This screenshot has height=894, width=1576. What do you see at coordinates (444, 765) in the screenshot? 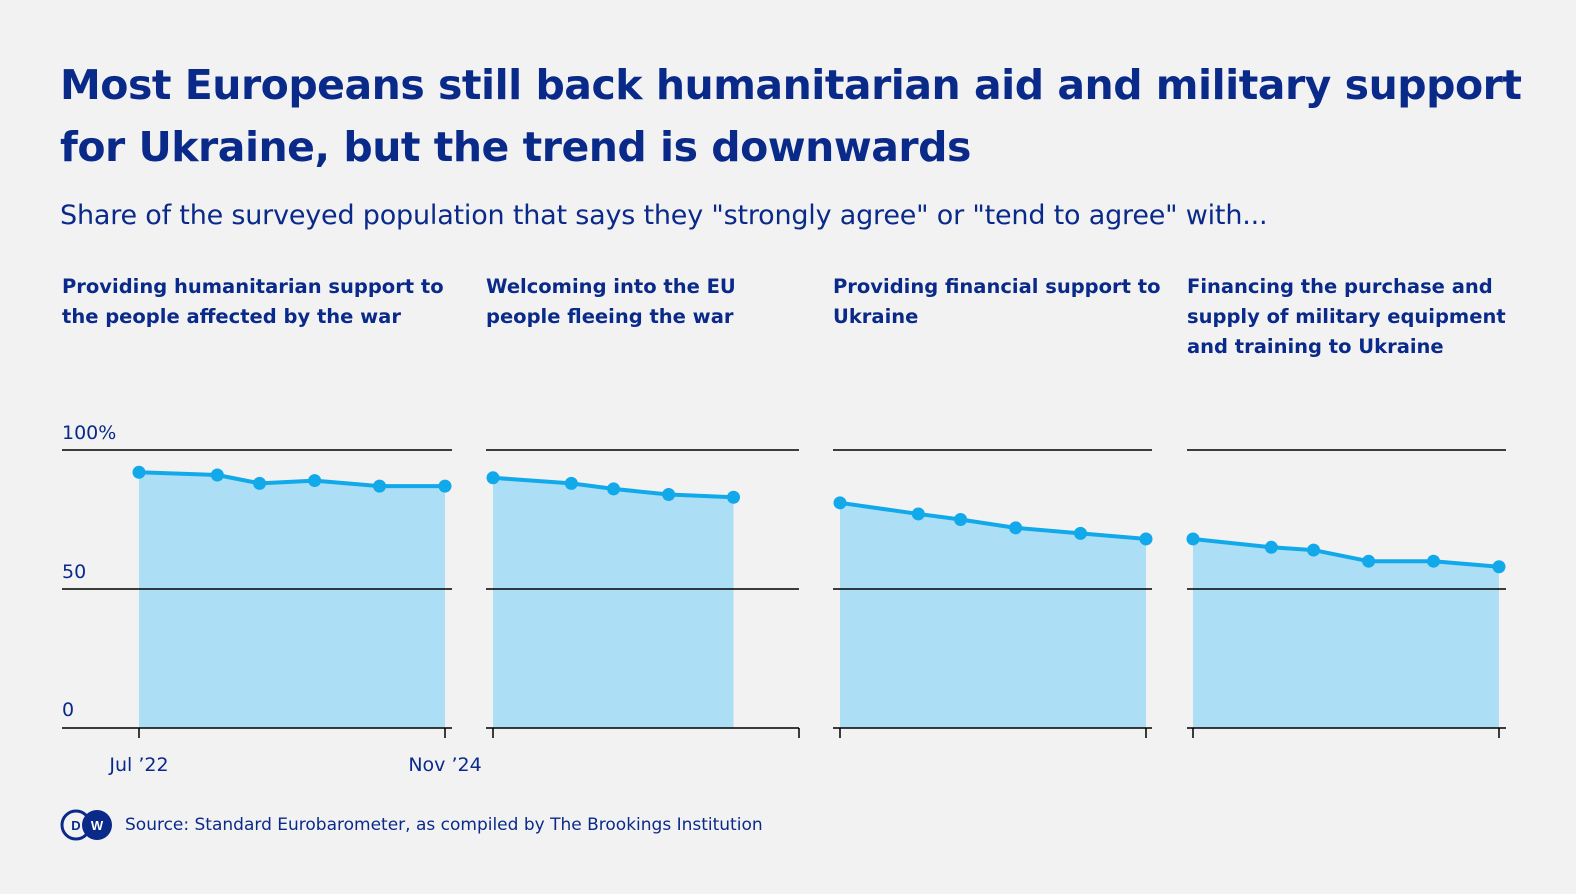
I see `x-tick-label-1: Nov ’24` at bounding box center [444, 765].